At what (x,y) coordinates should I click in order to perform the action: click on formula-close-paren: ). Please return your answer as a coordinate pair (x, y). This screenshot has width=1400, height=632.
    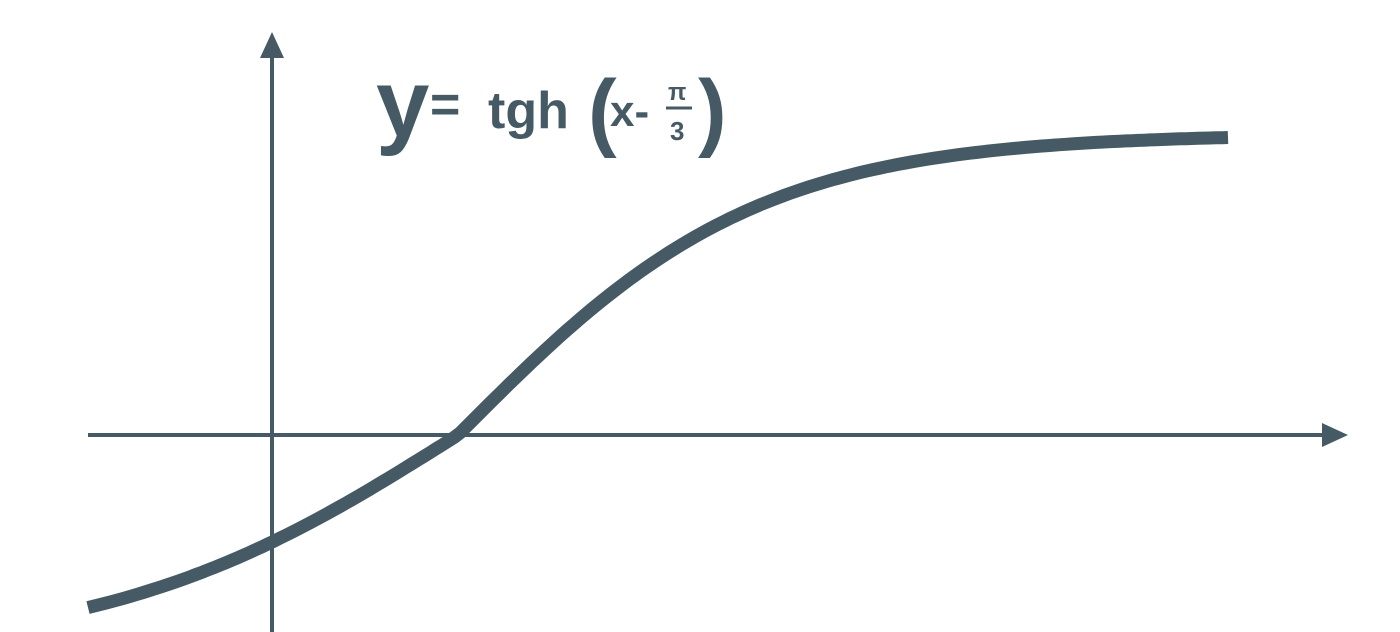
    Looking at the image, I should click on (712, 111).